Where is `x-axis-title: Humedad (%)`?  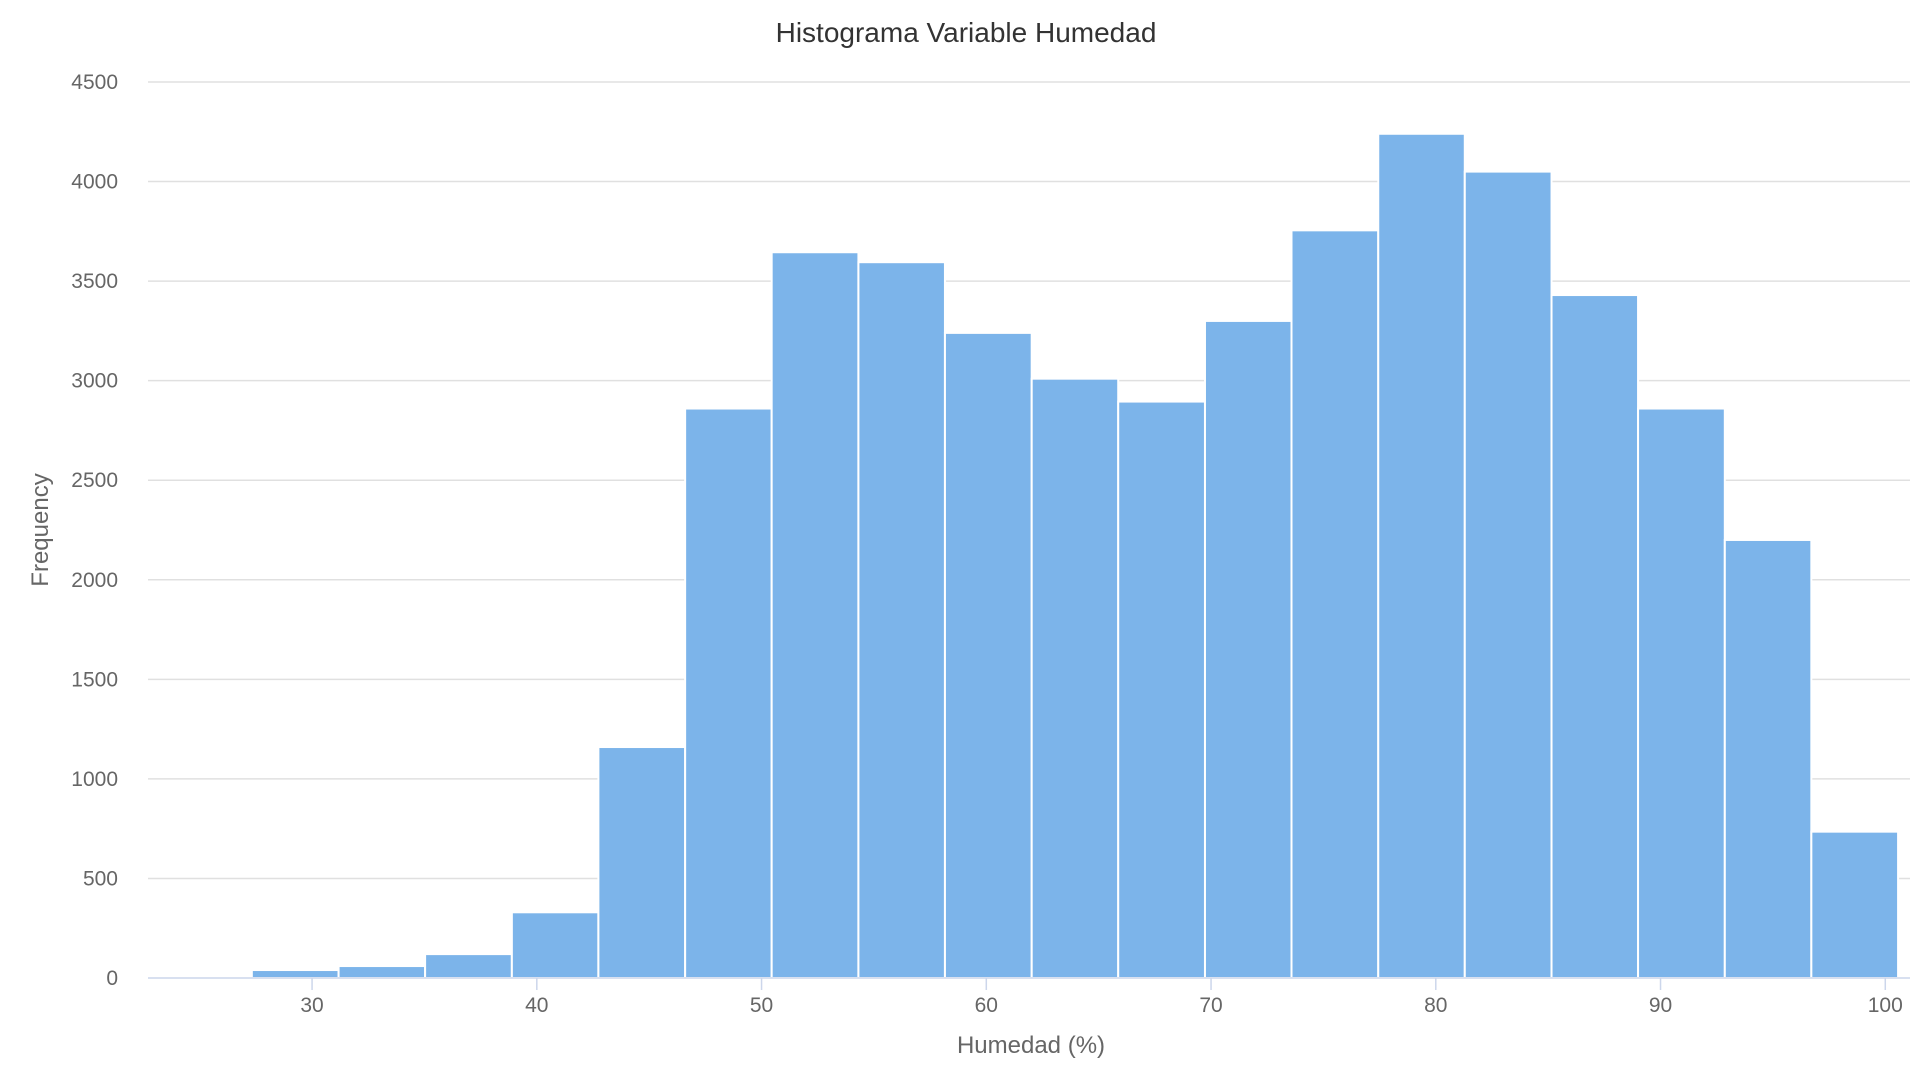 x-axis-title: Humedad (%) is located at coordinates (1031, 1045).